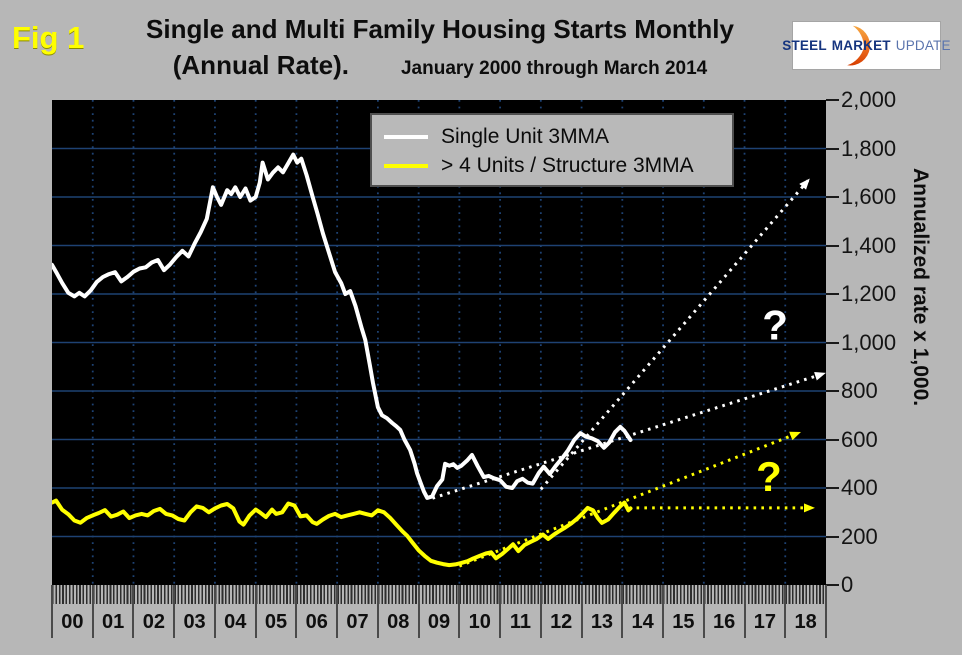 This screenshot has width=962, height=655. I want to click on y-axis-tick-label: 1,600, so click(869, 196).